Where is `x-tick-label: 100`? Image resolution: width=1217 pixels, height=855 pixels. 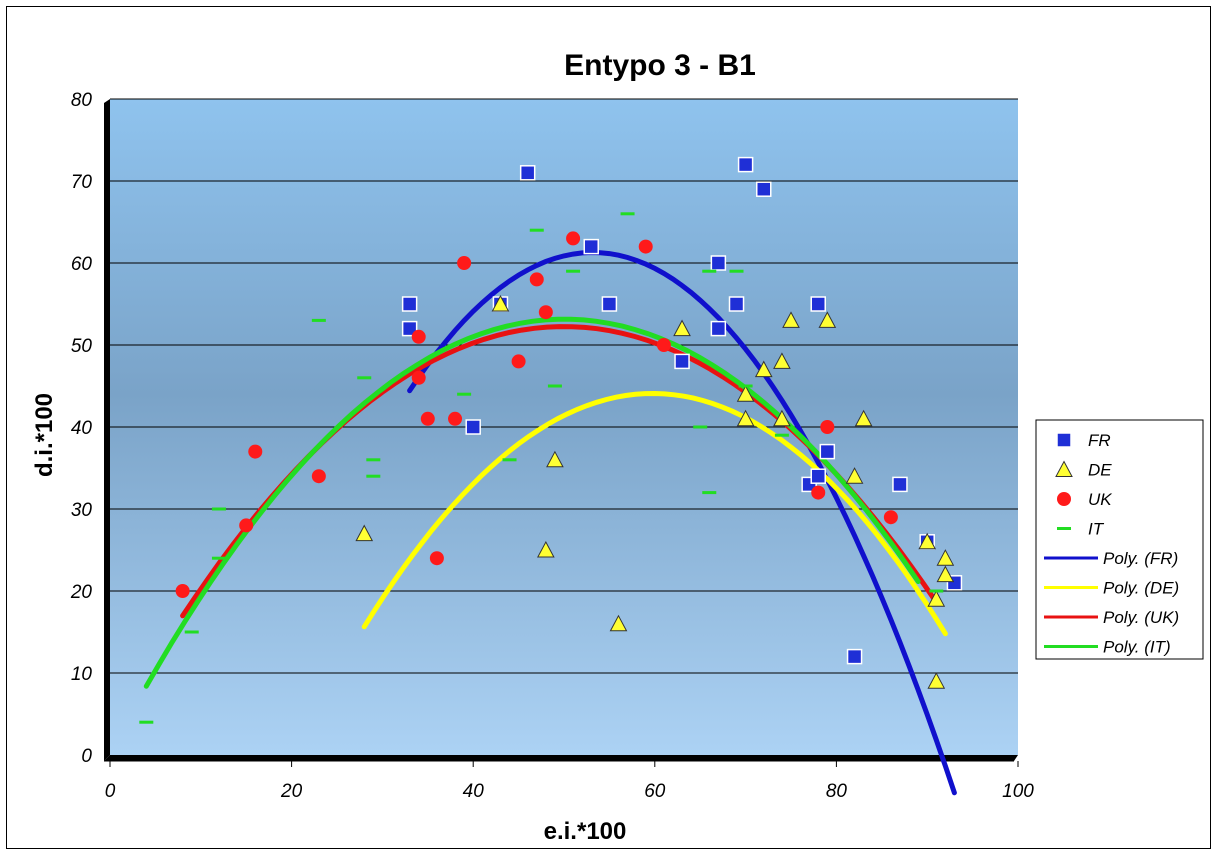 x-tick-label: 100 is located at coordinates (1018, 791).